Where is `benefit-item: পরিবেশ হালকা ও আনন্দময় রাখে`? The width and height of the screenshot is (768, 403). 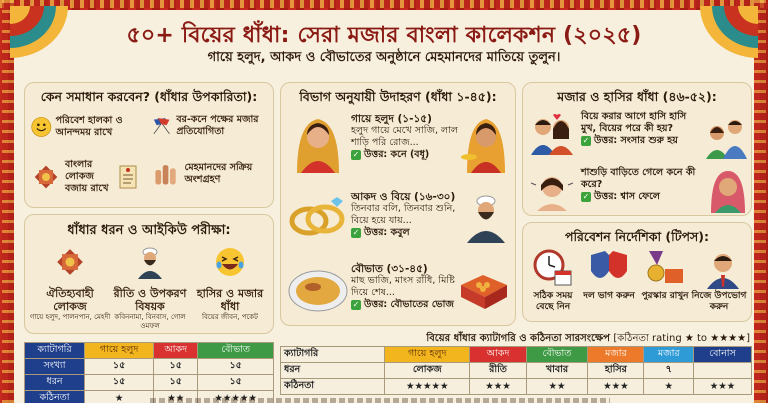
benefit-item: পরিবেশ হালকা ও আনন্দময় রাখে is located at coordinates (90, 127).